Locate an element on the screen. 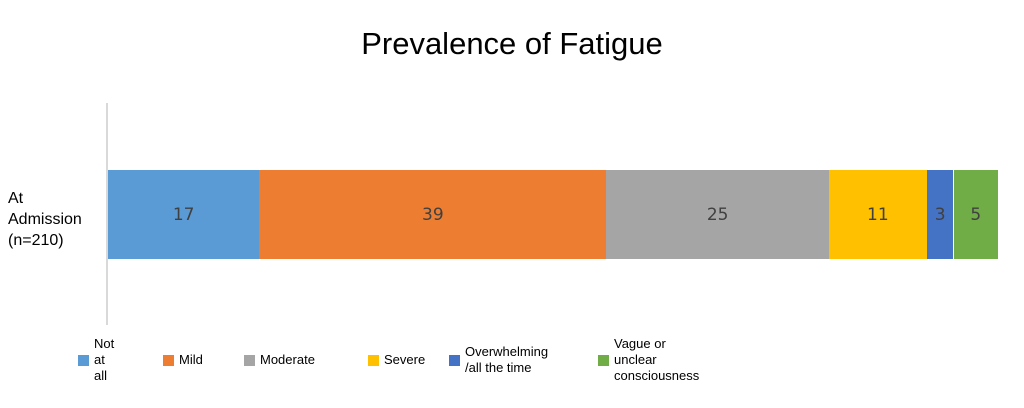  bar-segment-1: 39 is located at coordinates (433, 214).